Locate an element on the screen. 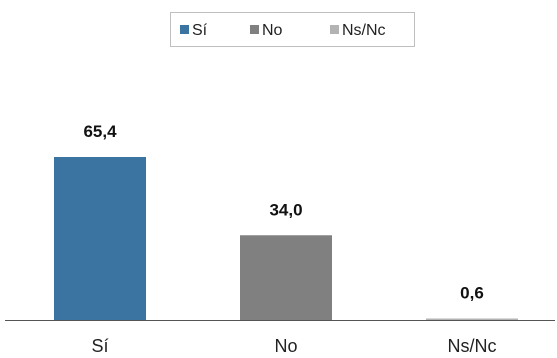 The image size is (557, 358). legend-swatch-ns-nc is located at coordinates (334, 29).